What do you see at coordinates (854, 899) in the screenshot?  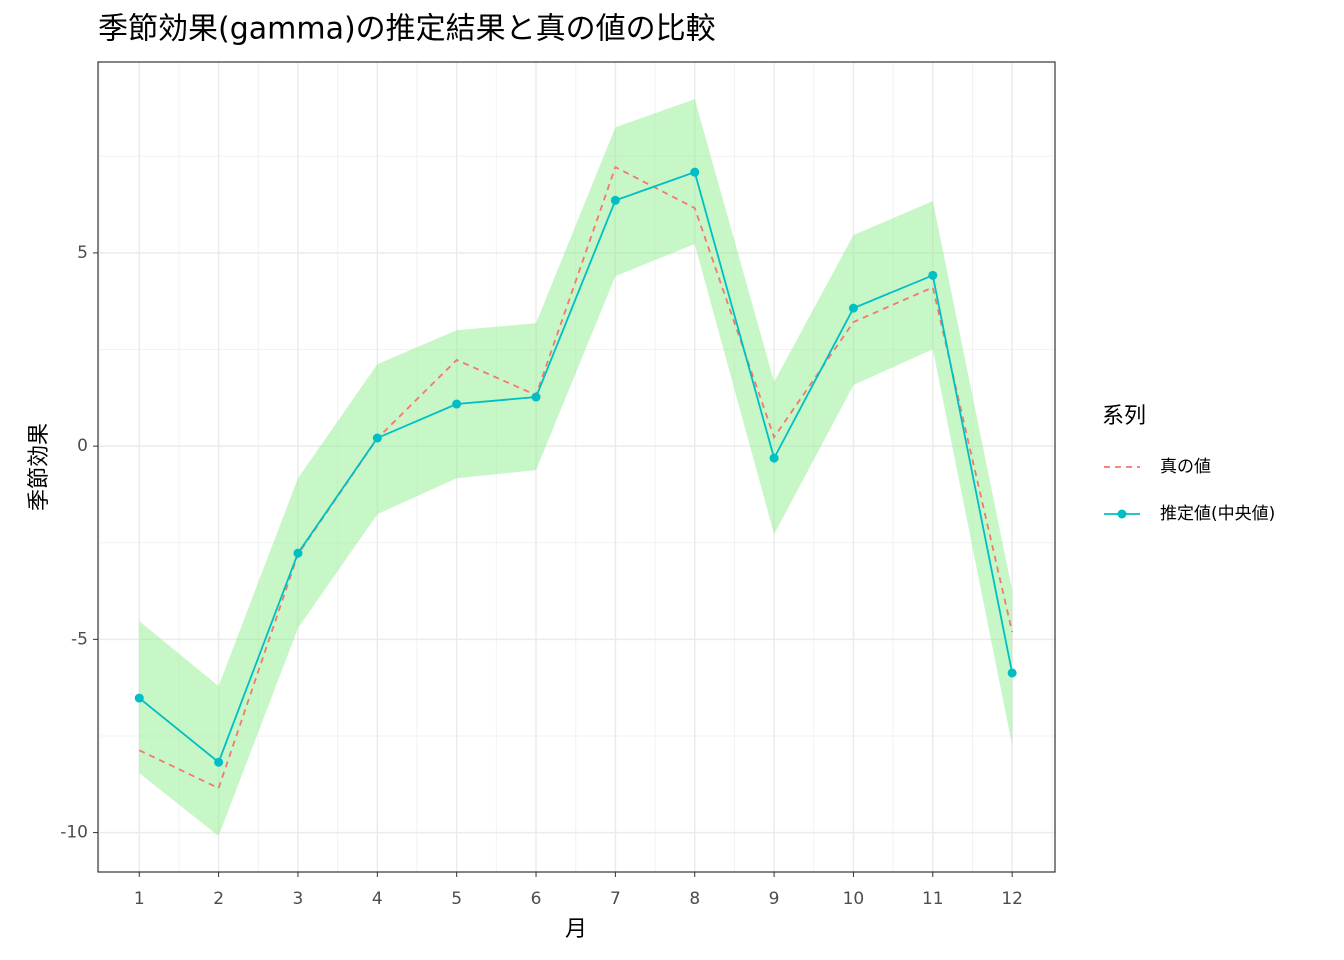 I see `x-tick-label: 10` at bounding box center [854, 899].